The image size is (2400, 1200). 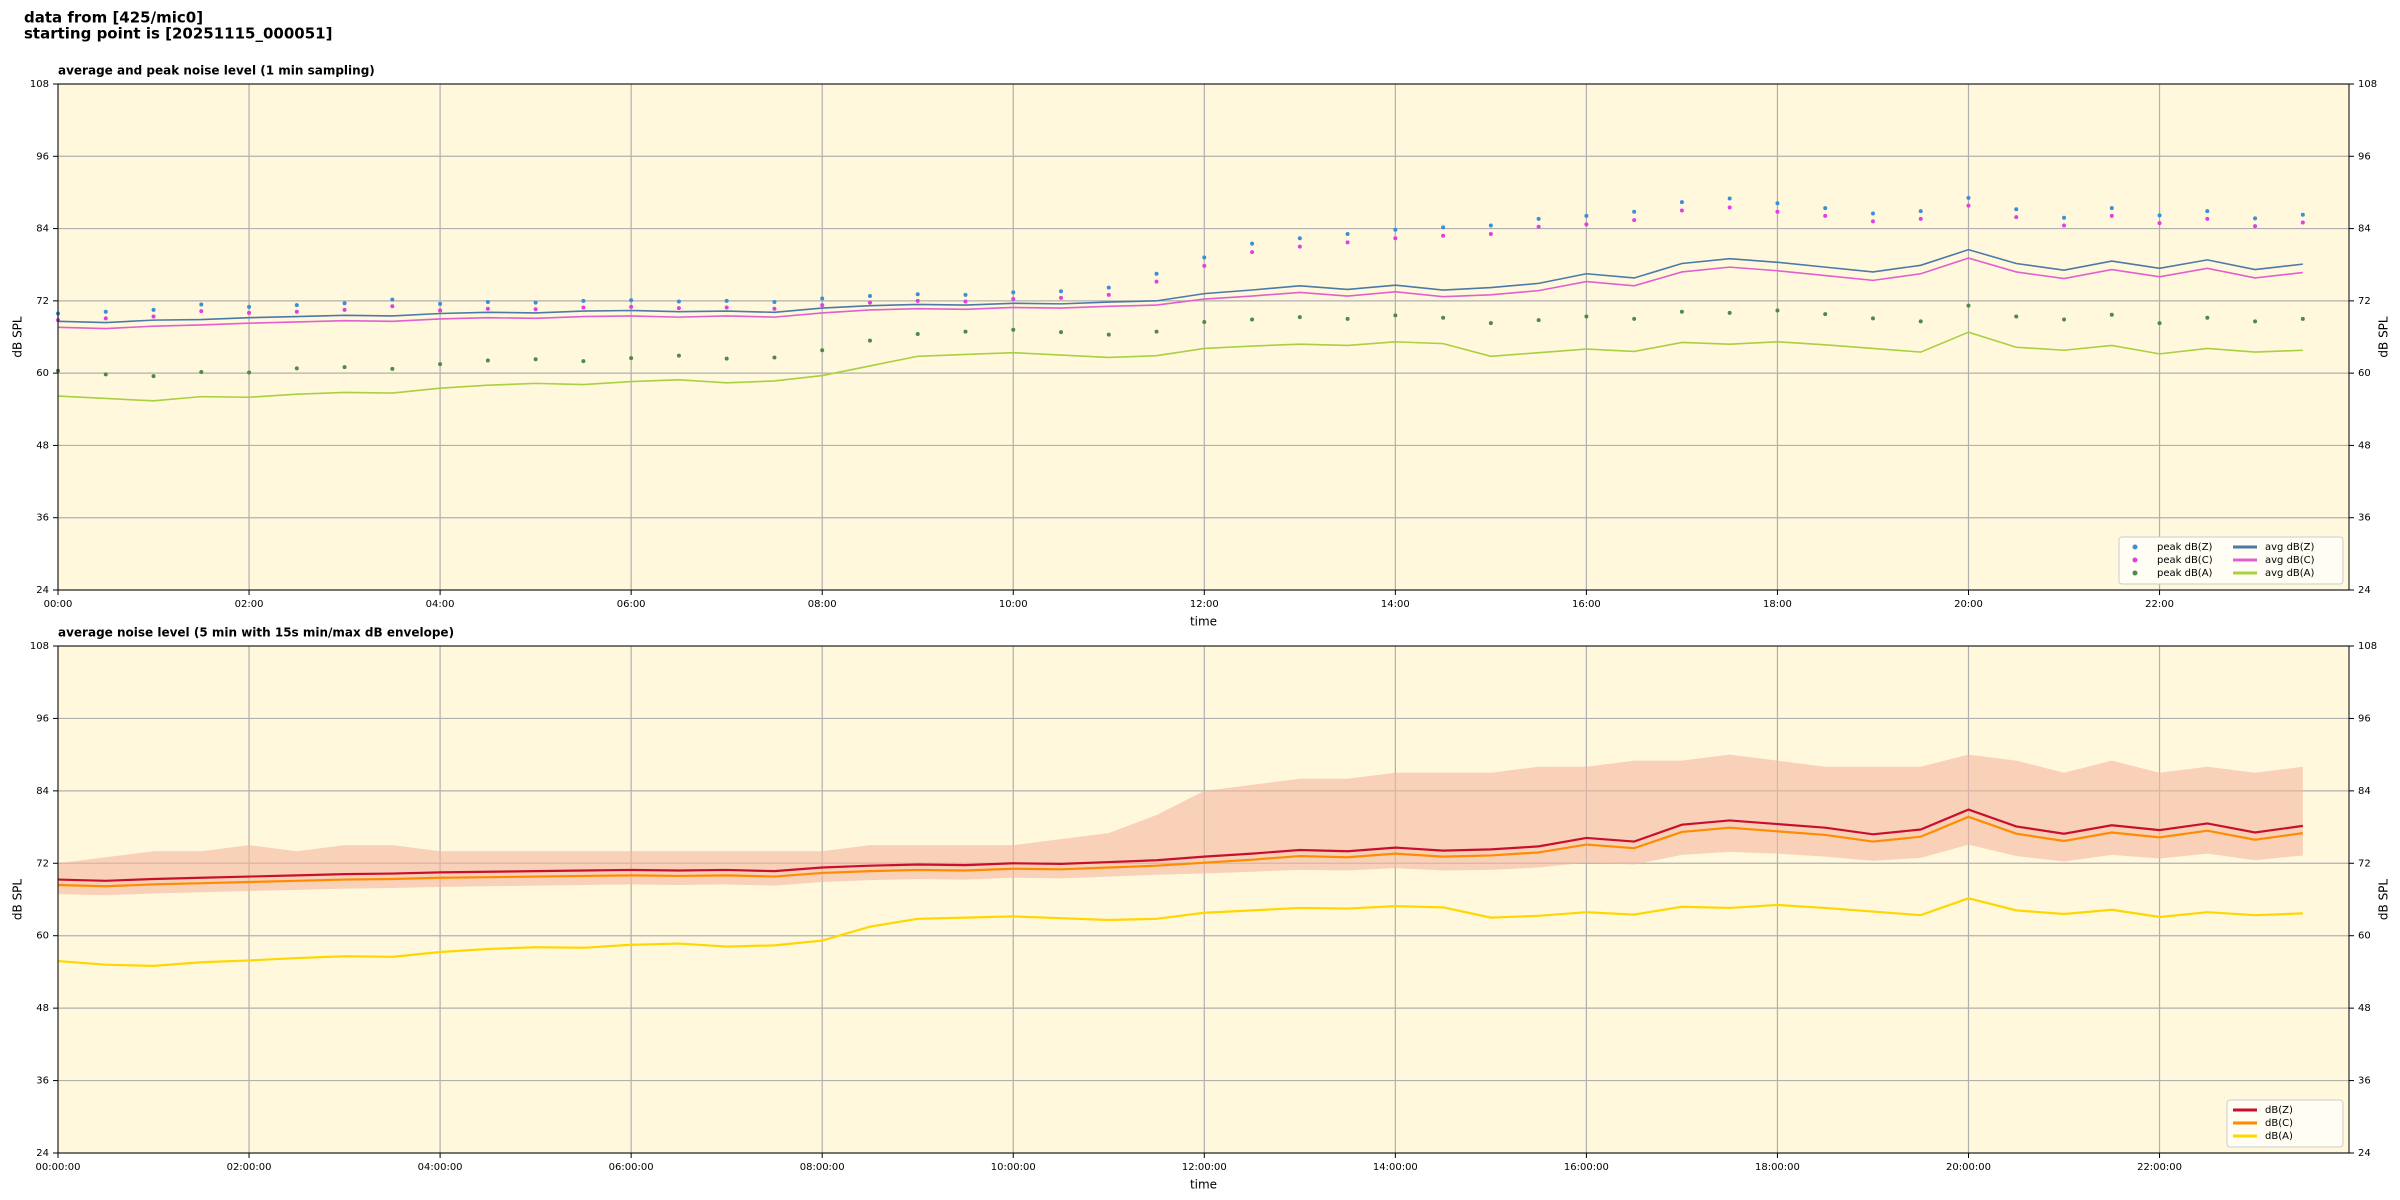 What do you see at coordinates (1180, 286) in the screenshot?
I see `series-line` at bounding box center [1180, 286].